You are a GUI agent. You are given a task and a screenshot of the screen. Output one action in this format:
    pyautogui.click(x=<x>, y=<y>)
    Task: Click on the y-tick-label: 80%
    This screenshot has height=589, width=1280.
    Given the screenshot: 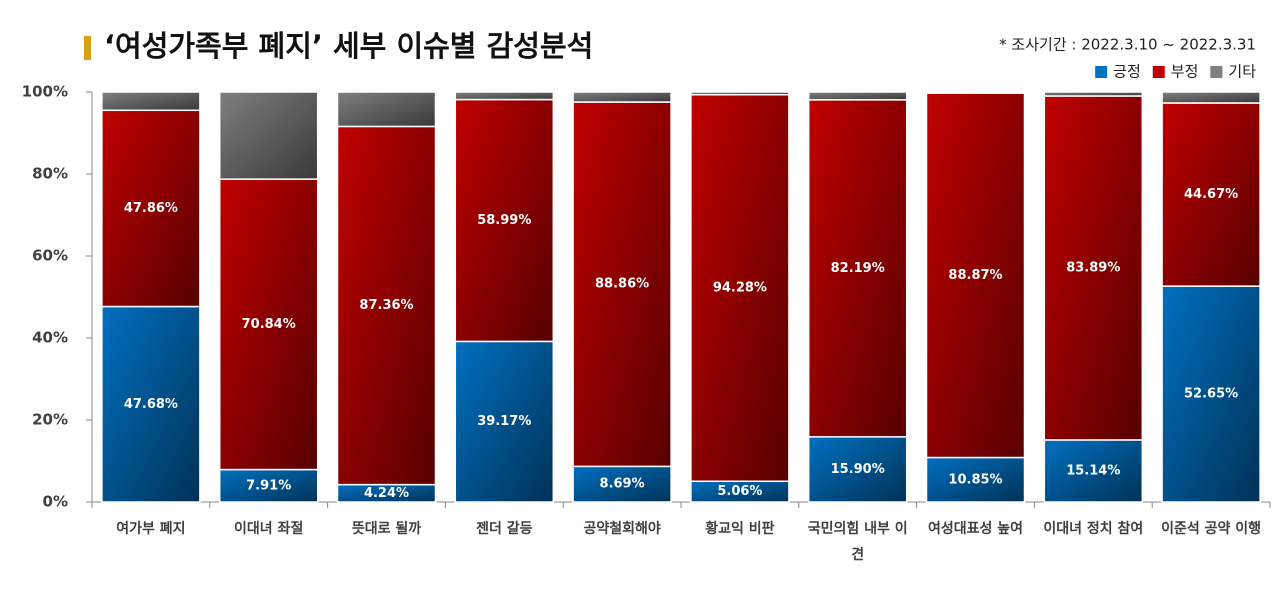 What is the action you would take?
    pyautogui.click(x=50, y=174)
    